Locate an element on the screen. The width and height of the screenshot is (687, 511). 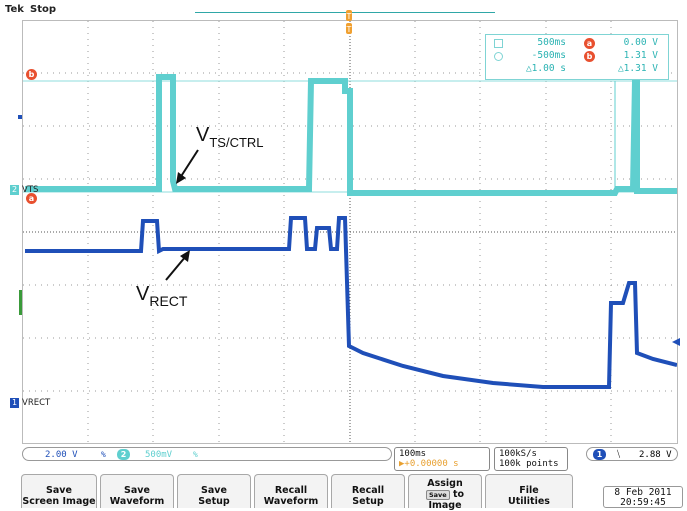
ch1-bw-limit: % is located at coordinates (103, 454).